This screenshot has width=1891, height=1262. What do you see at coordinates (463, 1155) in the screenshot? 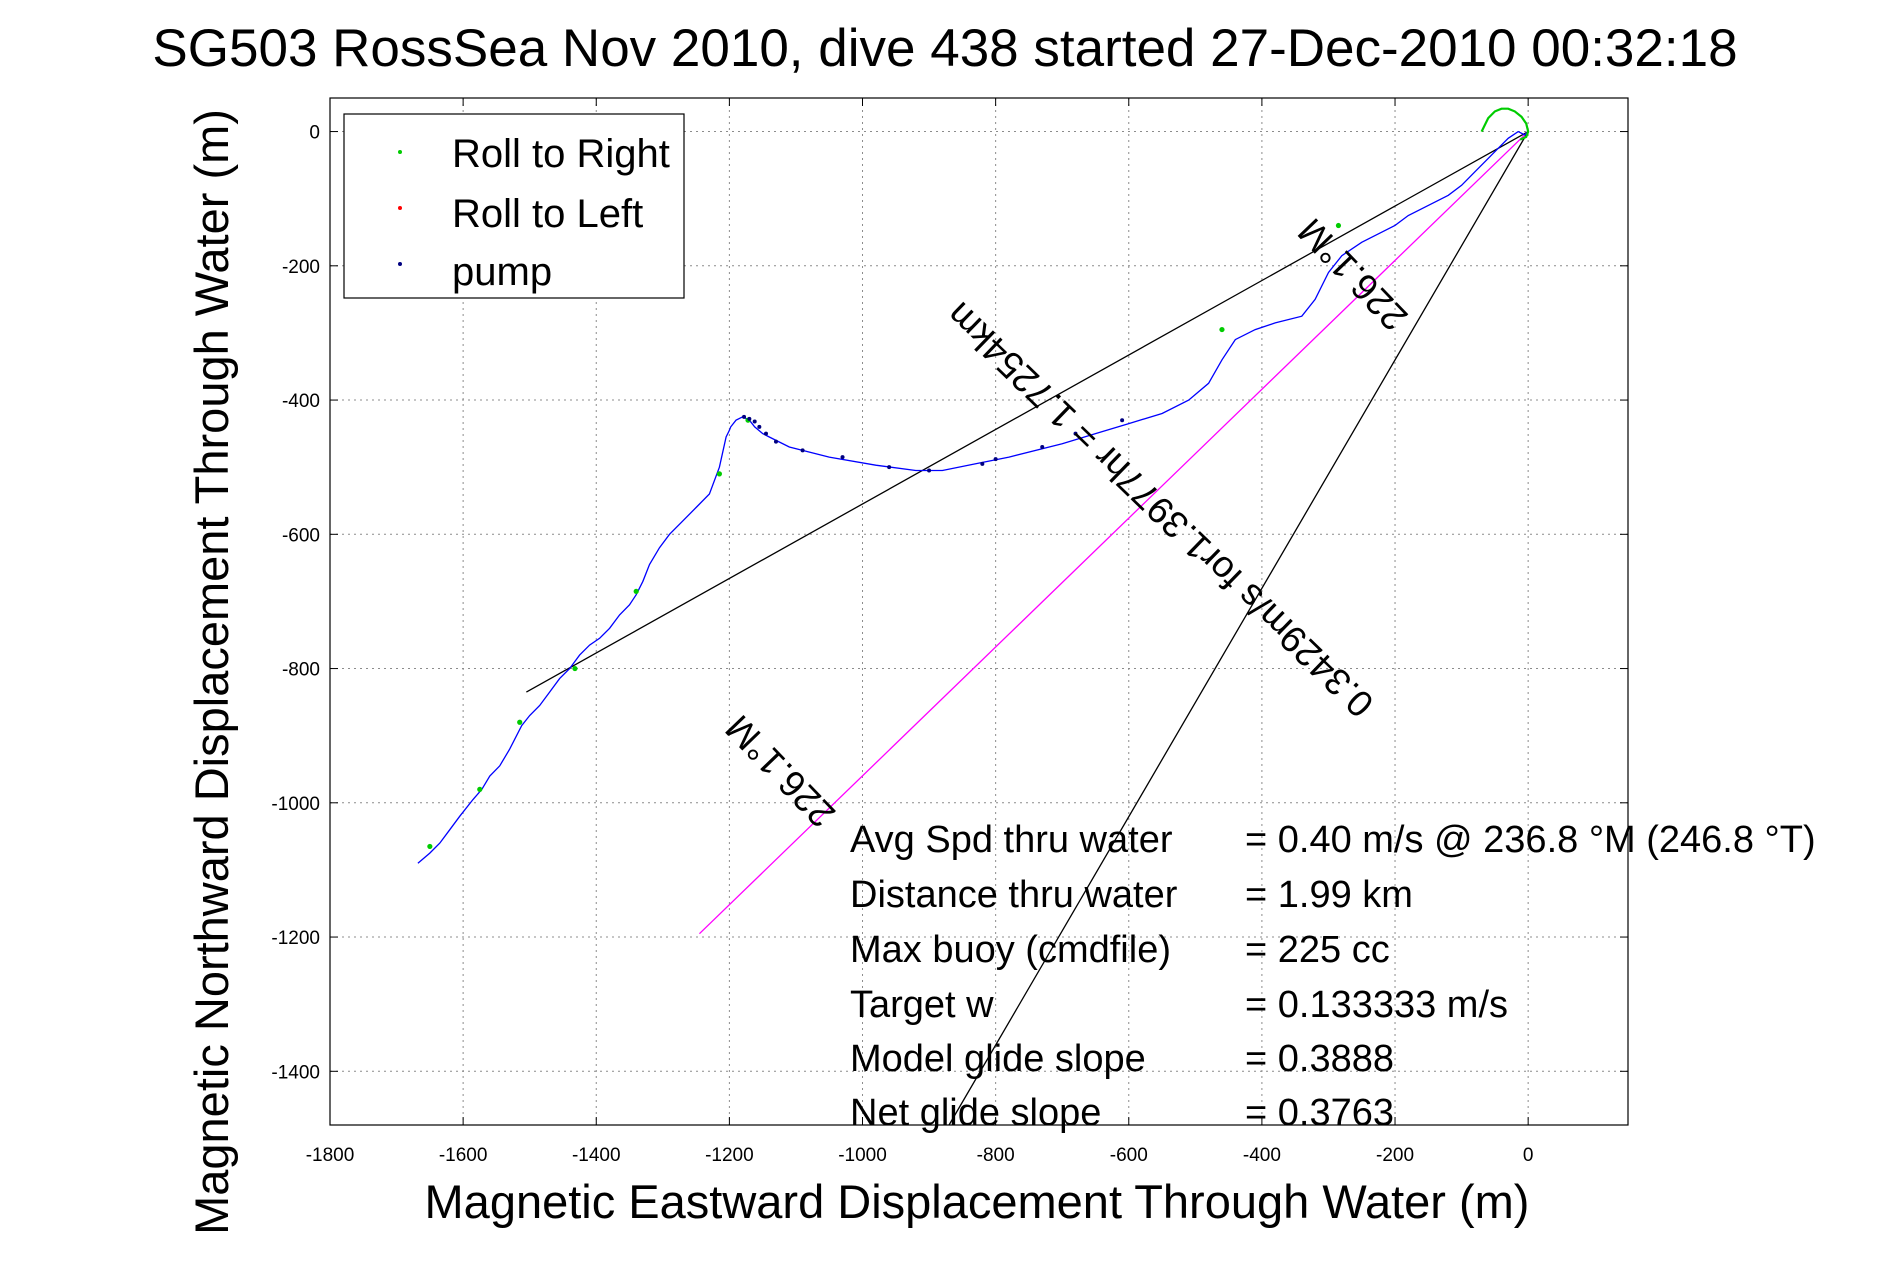
I see `x-tick-label: -1600` at bounding box center [463, 1155].